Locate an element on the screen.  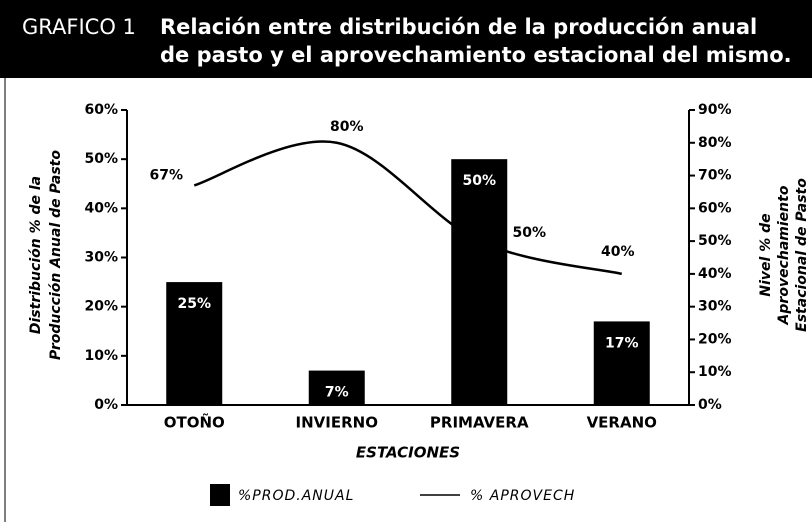
y2-tick-label: 0% is located at coordinates (710, 405).